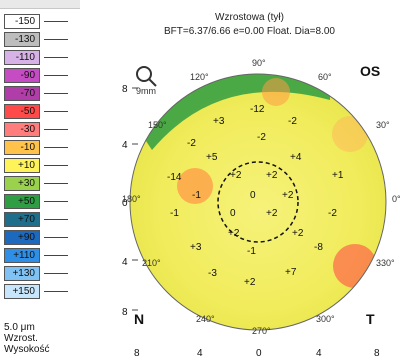 This screenshot has width=419, height=360. Describe the element at coordinates (385, 263) in the screenshot. I see `angle-label-330: 330°` at that location.